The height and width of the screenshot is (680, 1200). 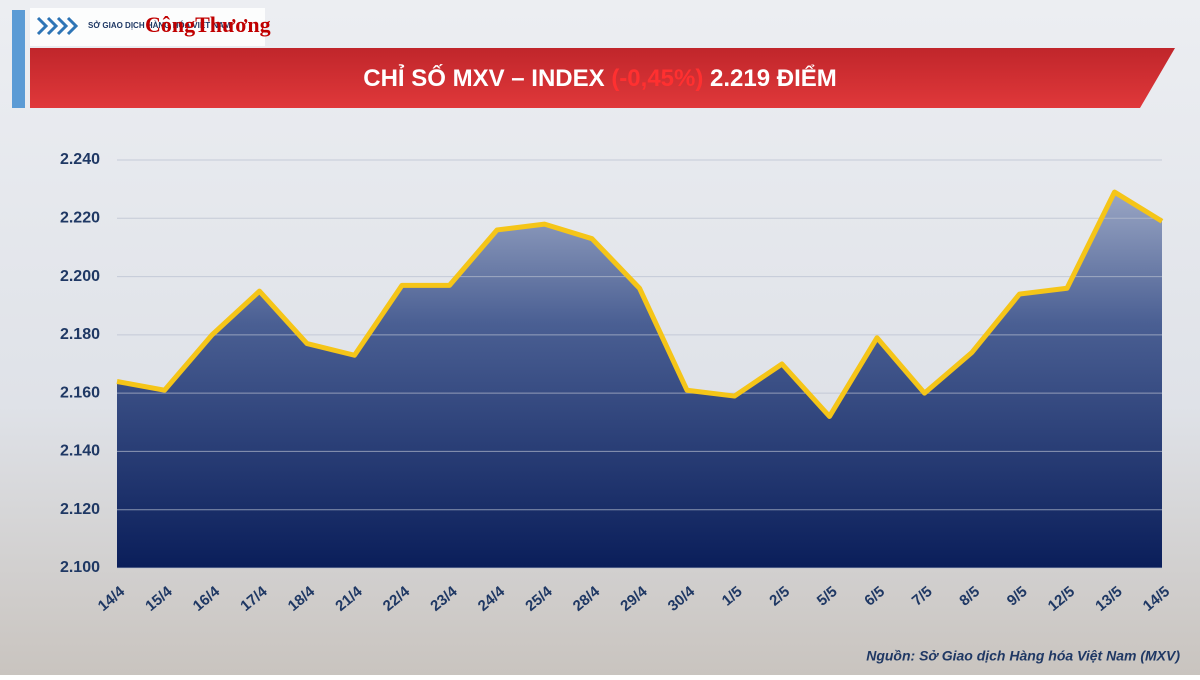 I want to click on logo-icon, so click(x=57, y=26).